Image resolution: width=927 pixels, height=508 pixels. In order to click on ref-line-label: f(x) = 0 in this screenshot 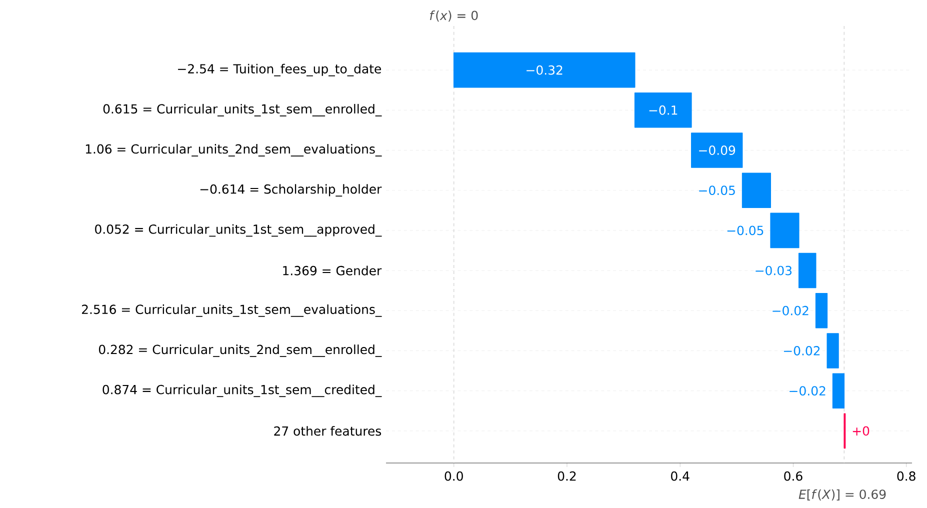, I will do `click(454, 16)`.